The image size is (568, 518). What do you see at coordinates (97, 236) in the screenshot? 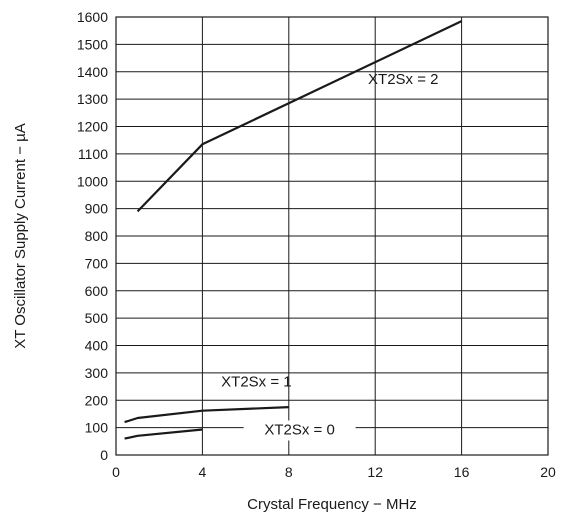
I see `y-tick-label: 800` at bounding box center [97, 236].